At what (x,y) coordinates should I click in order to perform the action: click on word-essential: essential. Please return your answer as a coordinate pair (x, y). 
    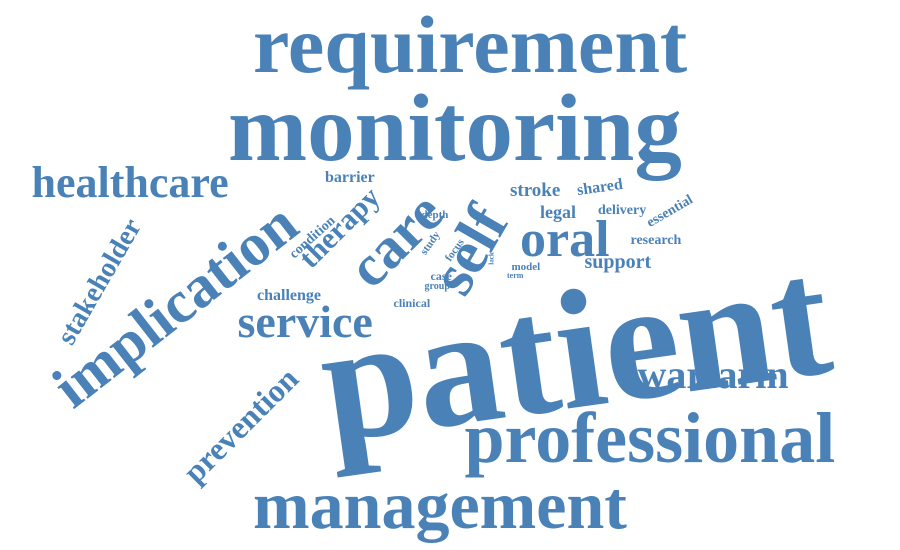
    Looking at the image, I should click on (669, 211).